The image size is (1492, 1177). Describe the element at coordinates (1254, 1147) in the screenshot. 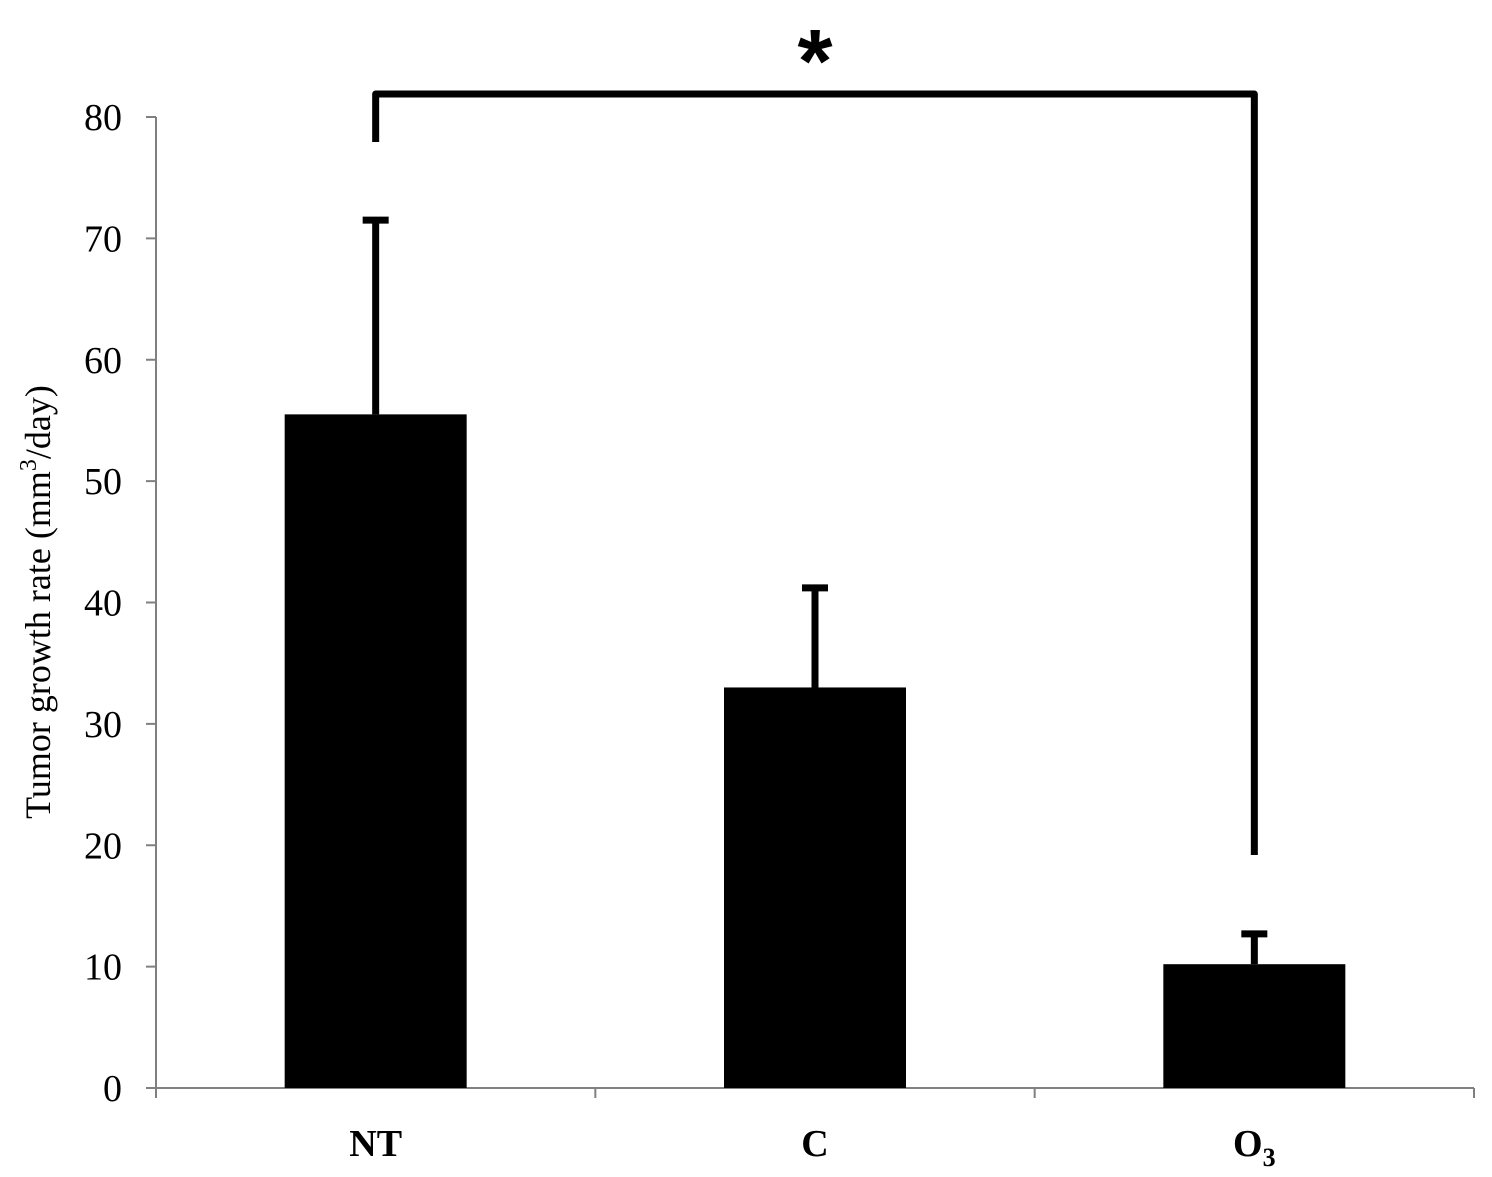

I see `category-label-o3: O3` at that location.